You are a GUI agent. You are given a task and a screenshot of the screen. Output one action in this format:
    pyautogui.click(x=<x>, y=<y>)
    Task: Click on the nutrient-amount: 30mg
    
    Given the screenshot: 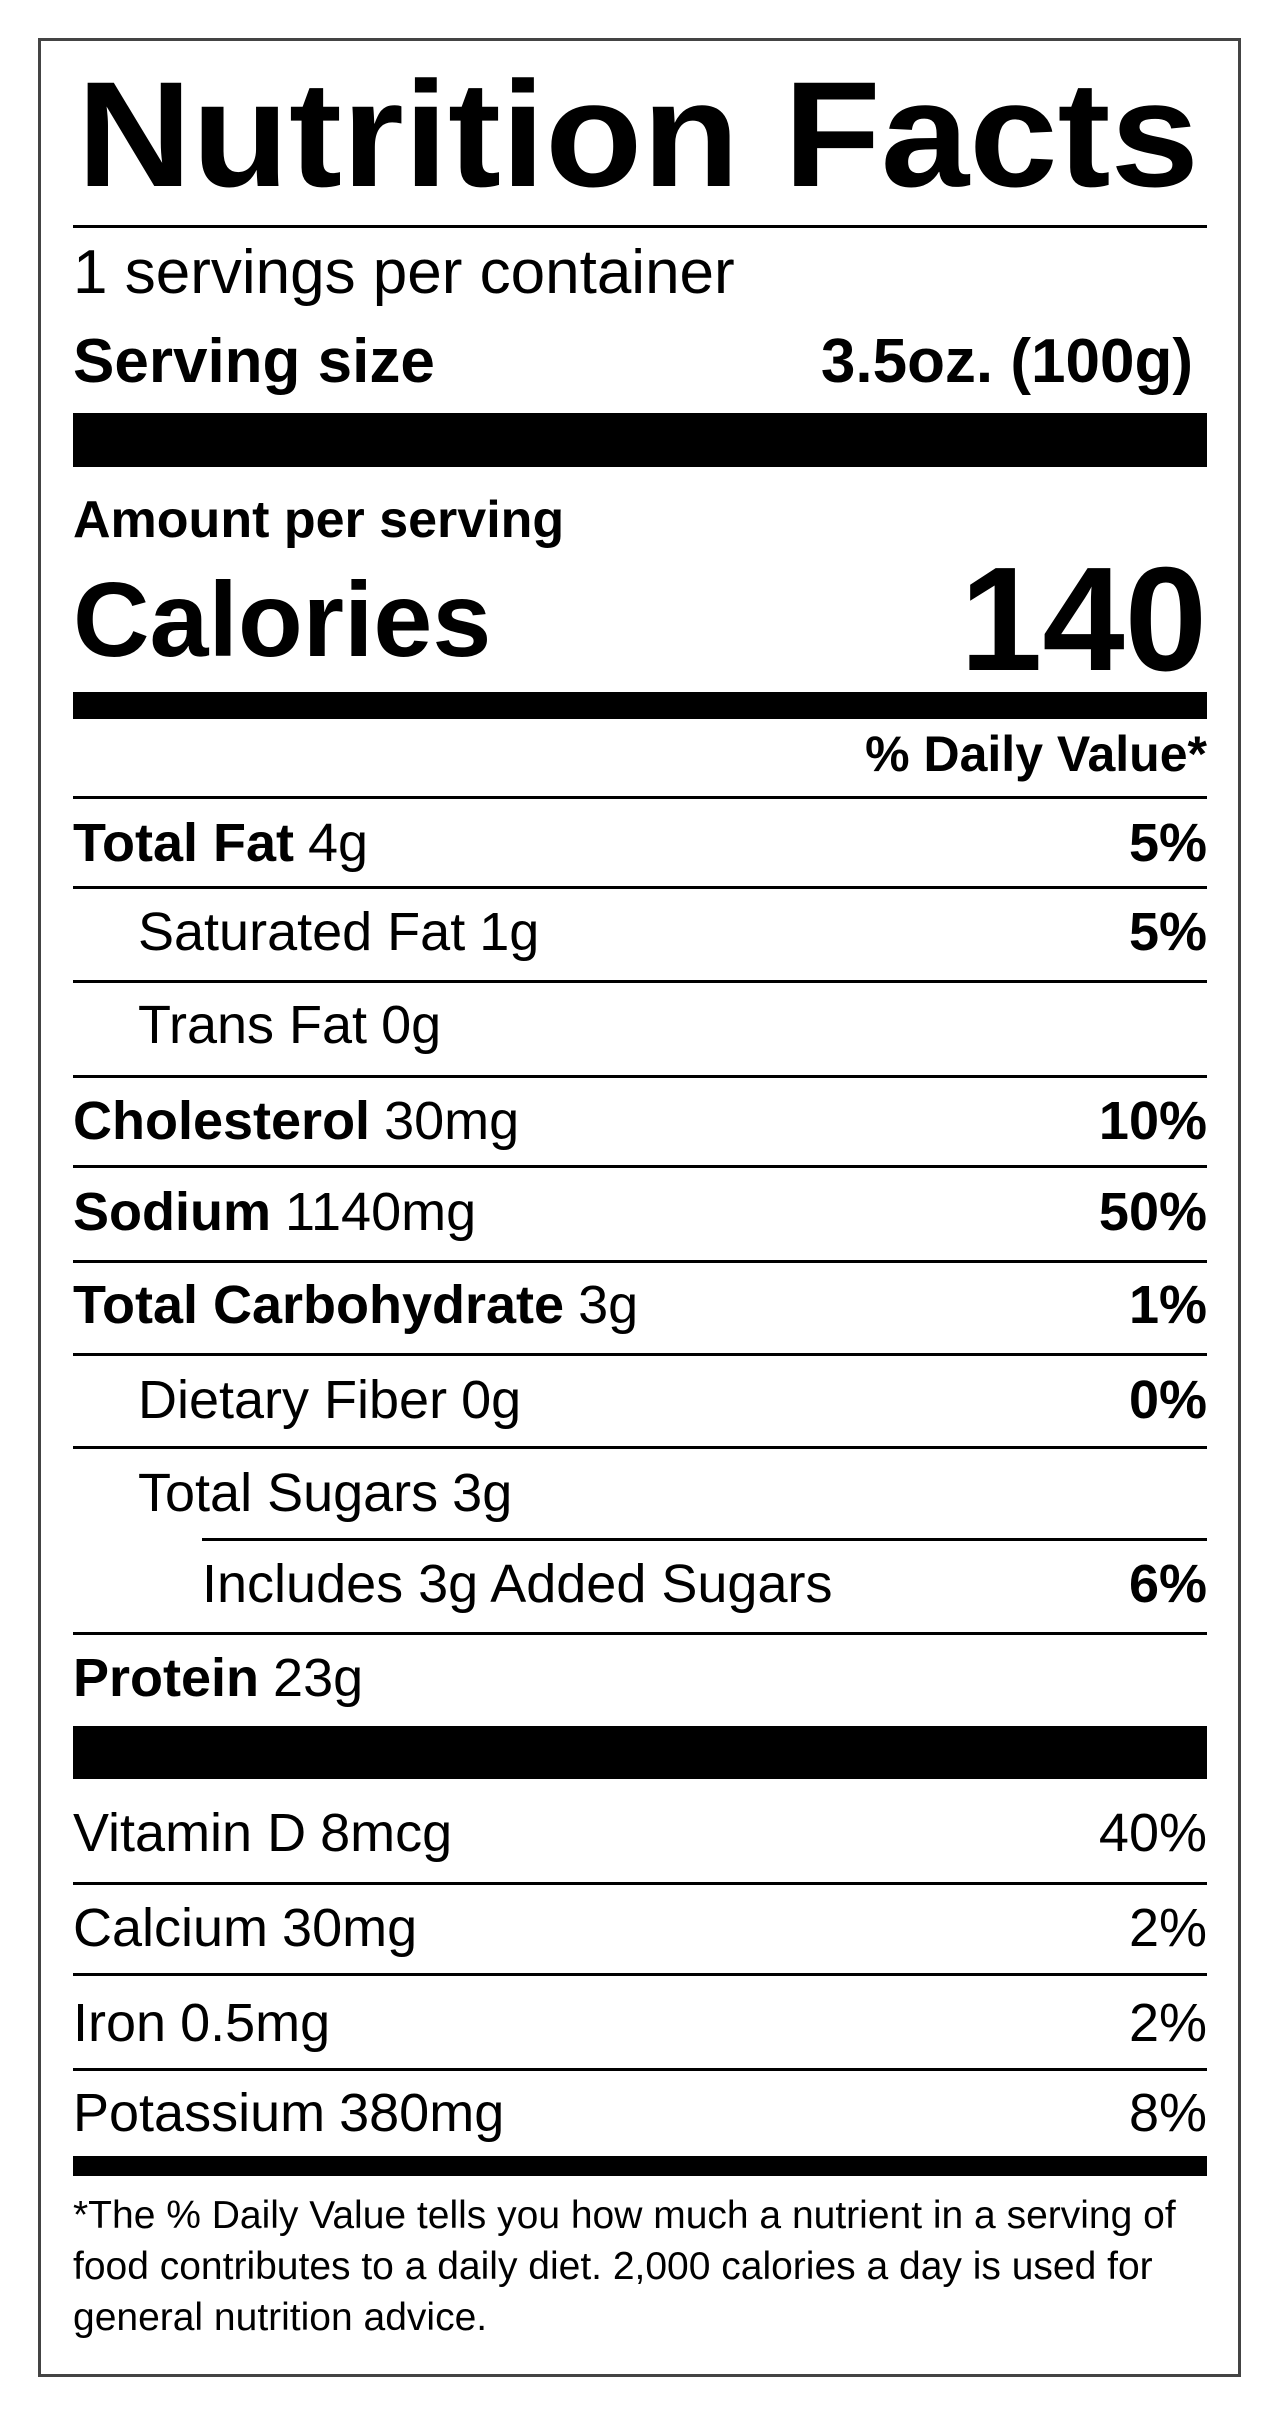 What is the action you would take?
    pyautogui.click(x=452, y=1121)
    